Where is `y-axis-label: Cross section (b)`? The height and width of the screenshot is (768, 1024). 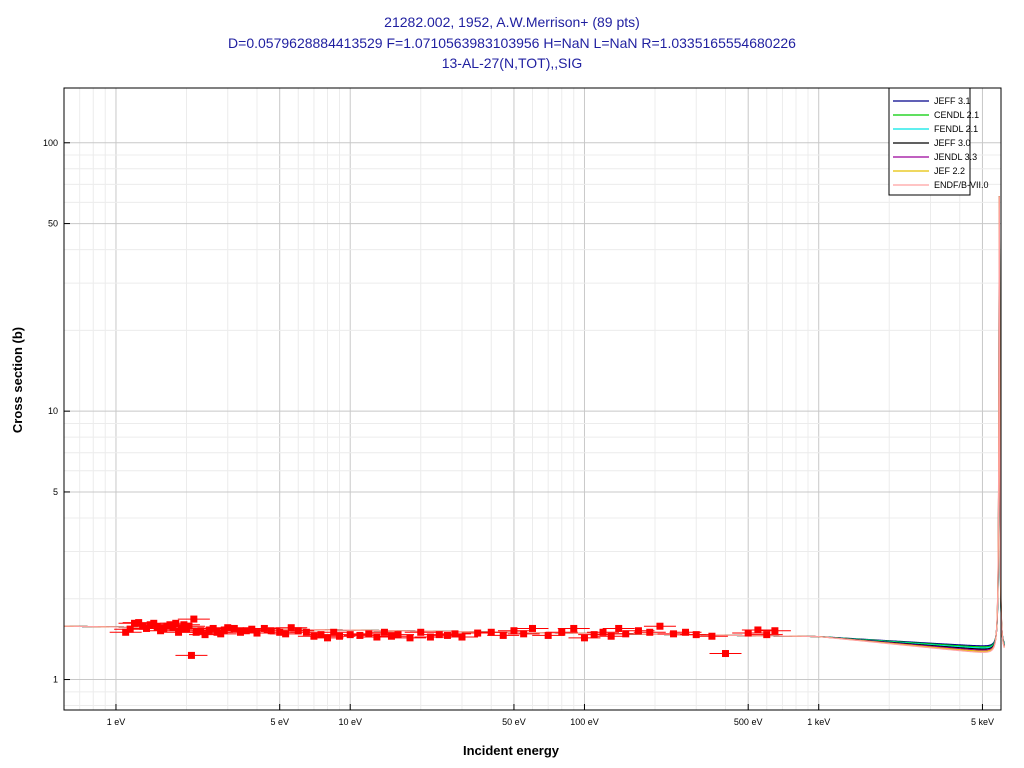 y-axis-label: Cross section (b) is located at coordinates (17, 380).